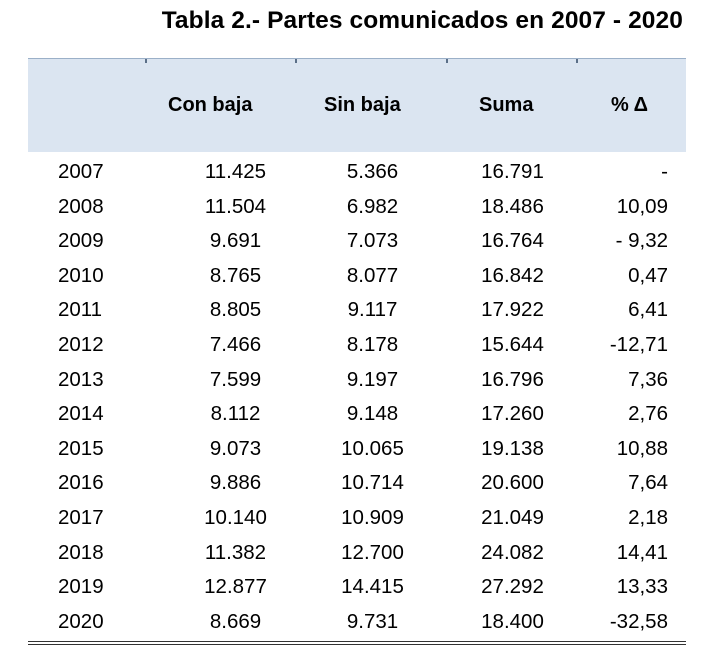 This screenshot has height=659, width=714. I want to click on cell-con-baja: 9.886, so click(235, 483).